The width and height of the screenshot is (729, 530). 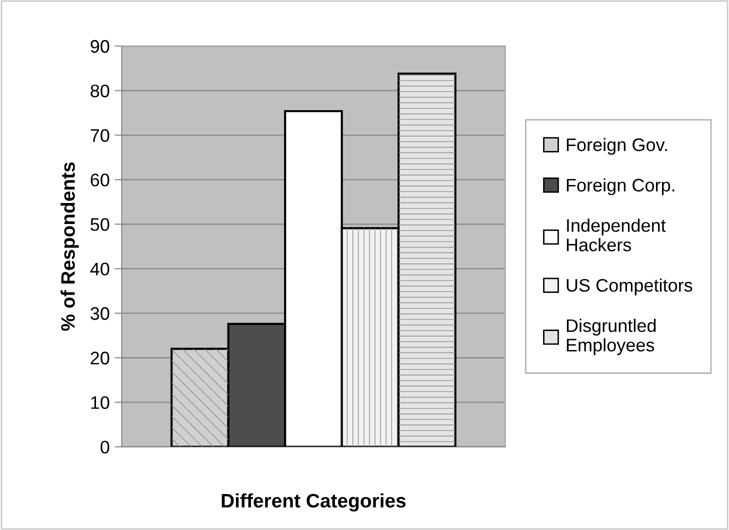 What do you see at coordinates (314, 502) in the screenshot?
I see `x-axis-title: Different Categories` at bounding box center [314, 502].